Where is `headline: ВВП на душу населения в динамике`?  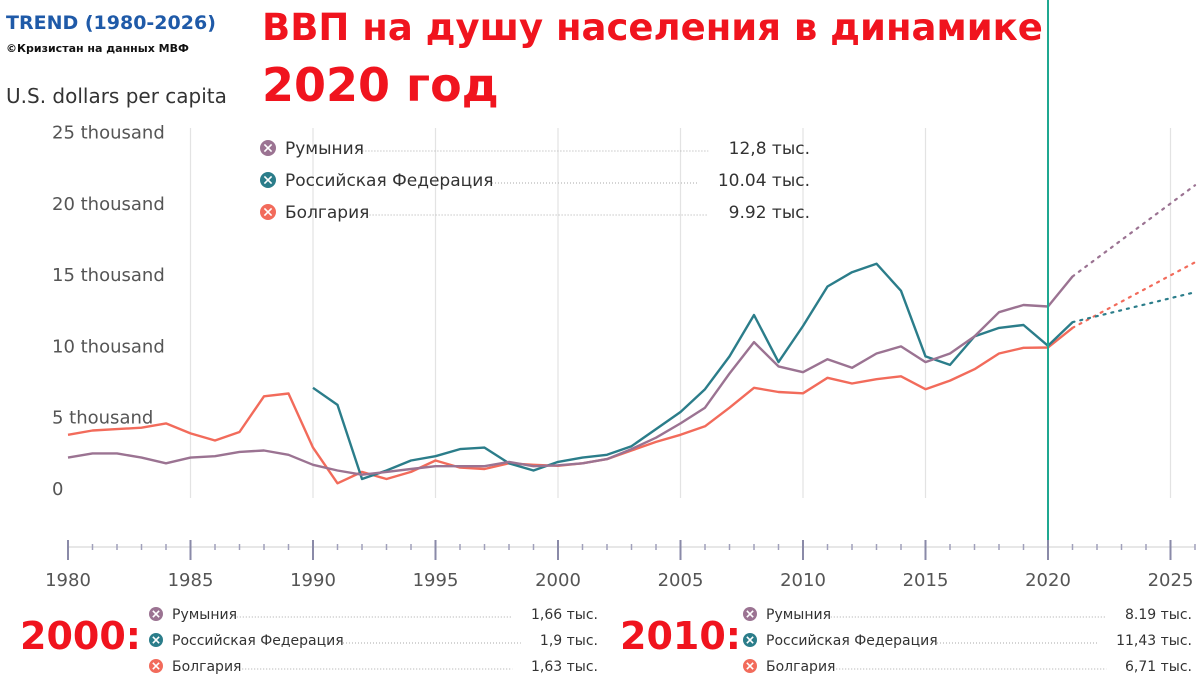 headline: ВВП на душу населения в динамике is located at coordinates (652, 27).